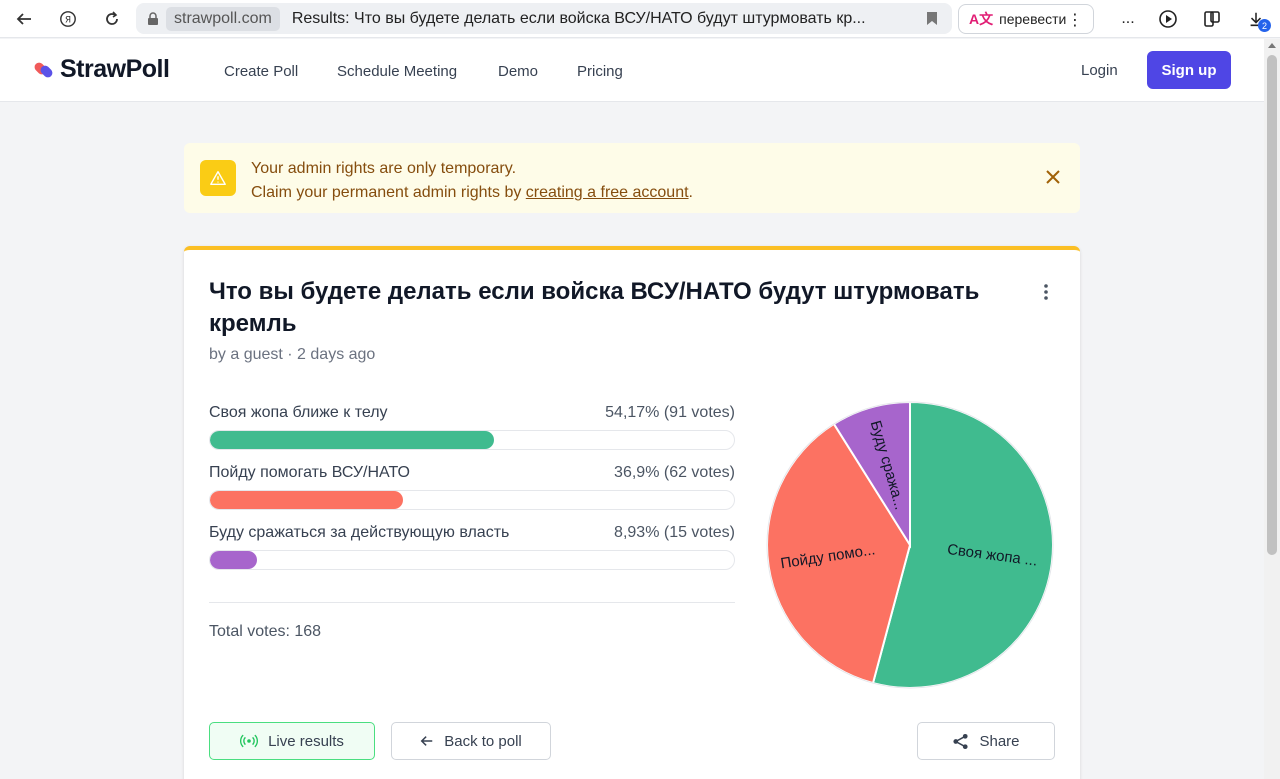 This screenshot has width=1280, height=779. I want to click on media-play-icon, so click(1168, 19).